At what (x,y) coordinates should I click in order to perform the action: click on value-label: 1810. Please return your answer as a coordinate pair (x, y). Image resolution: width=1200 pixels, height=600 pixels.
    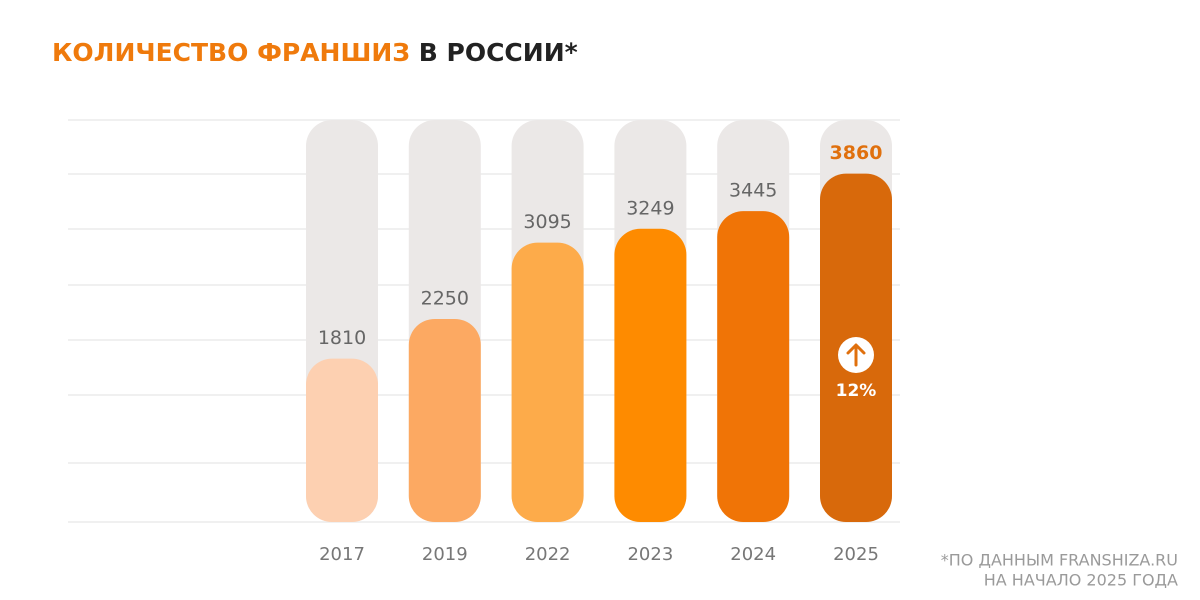
    Looking at the image, I should click on (342, 338).